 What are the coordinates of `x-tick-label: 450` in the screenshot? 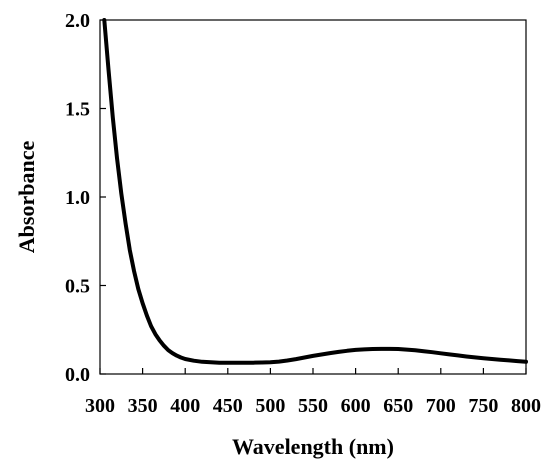 It's located at (228, 406).